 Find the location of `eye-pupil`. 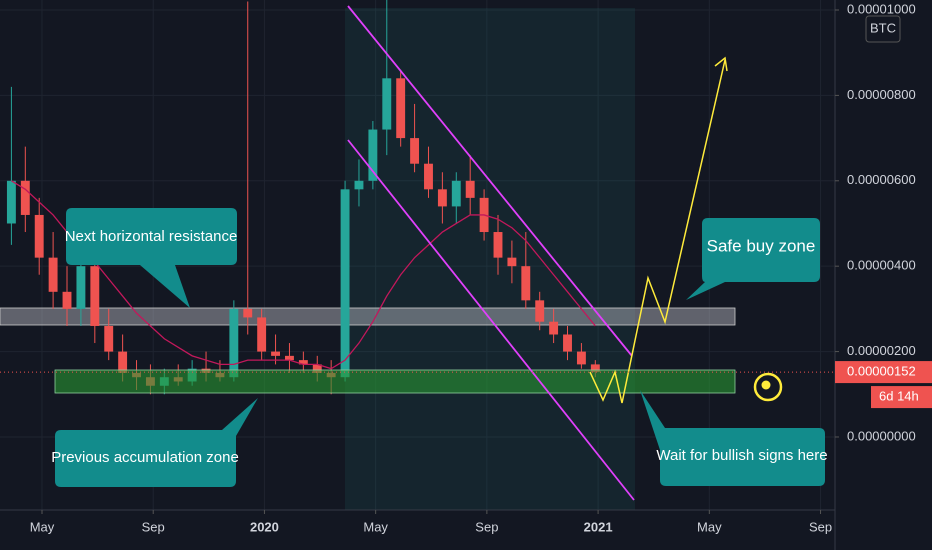

eye-pupil is located at coordinates (766, 385).